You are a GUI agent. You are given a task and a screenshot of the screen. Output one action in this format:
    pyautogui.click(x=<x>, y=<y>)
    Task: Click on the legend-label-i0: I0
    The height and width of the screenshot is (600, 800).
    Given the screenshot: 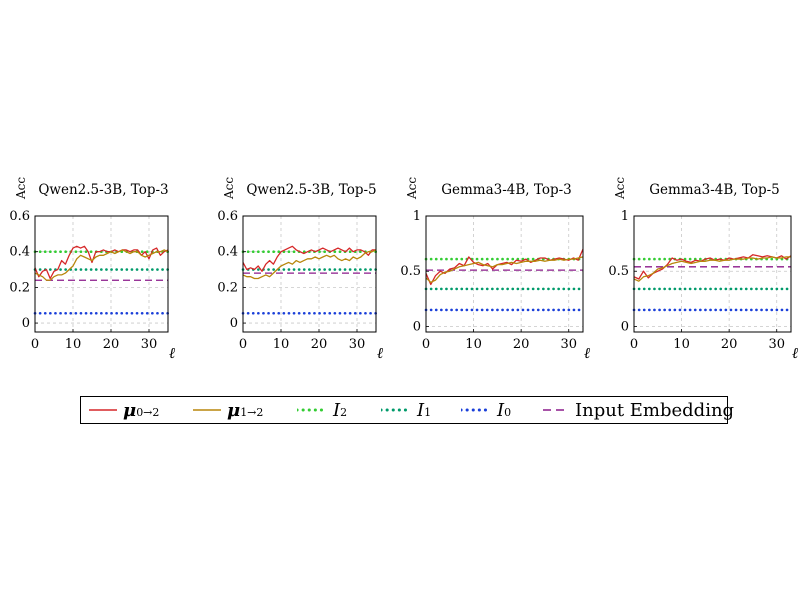 What is the action you would take?
    pyautogui.click(x=504, y=410)
    